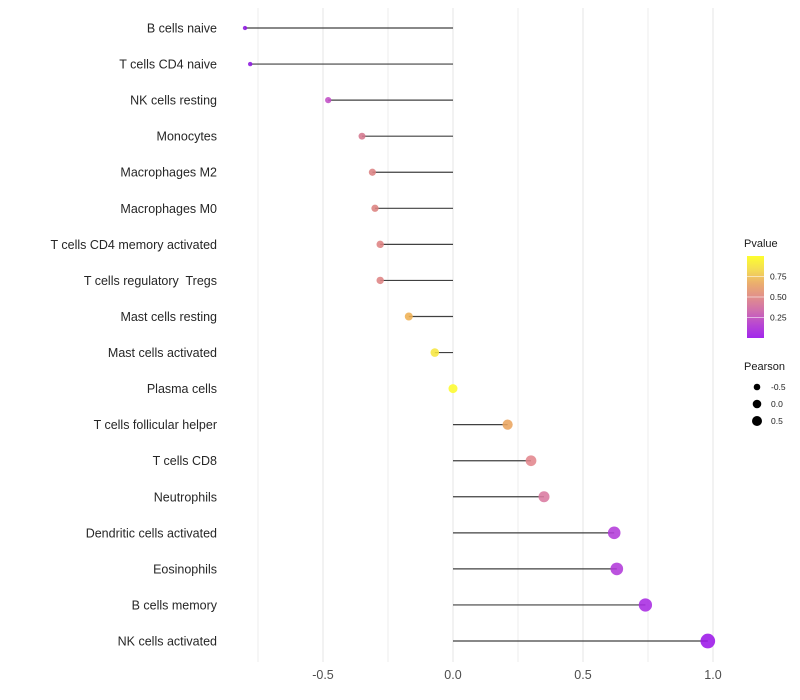 This screenshot has width=800, height=700. Describe the element at coordinates (162, 353) in the screenshot. I see `y-axis-label: Mast cells activated` at that location.